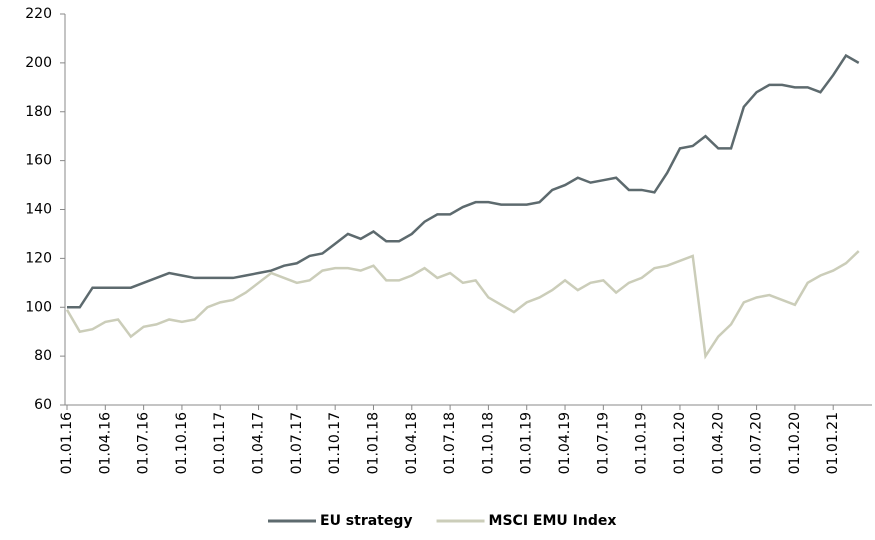 This screenshot has height=540, width=875. Describe the element at coordinates (38, 112) in the screenshot. I see `y-tick-label: 180` at that location.